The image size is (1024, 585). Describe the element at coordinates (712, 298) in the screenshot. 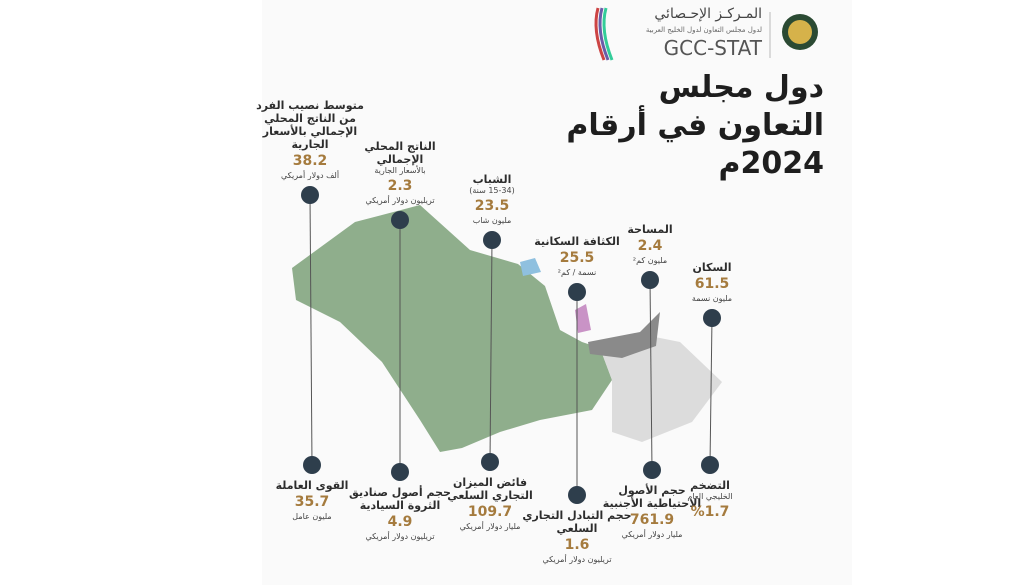

I see `indicator-unit: مليون نسمة` at that location.